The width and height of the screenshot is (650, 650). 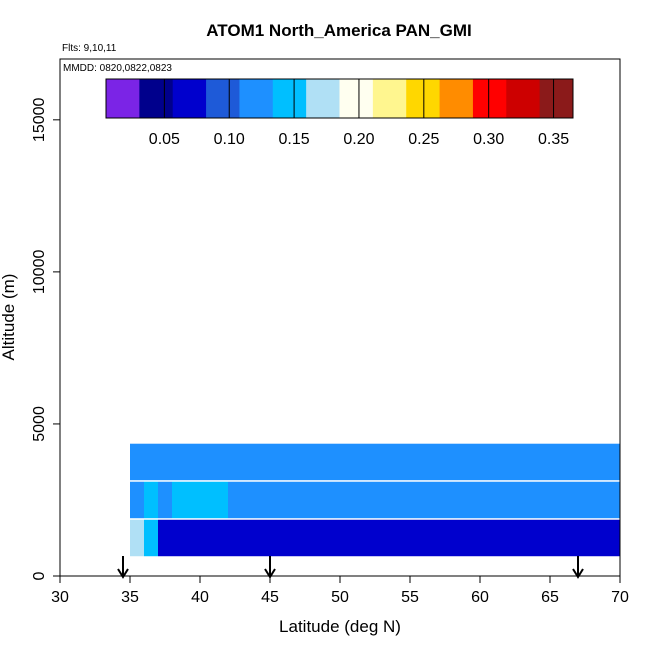 What do you see at coordinates (553, 139) in the screenshot?
I see `colorbar-tick-label: 0.35` at bounding box center [553, 139].